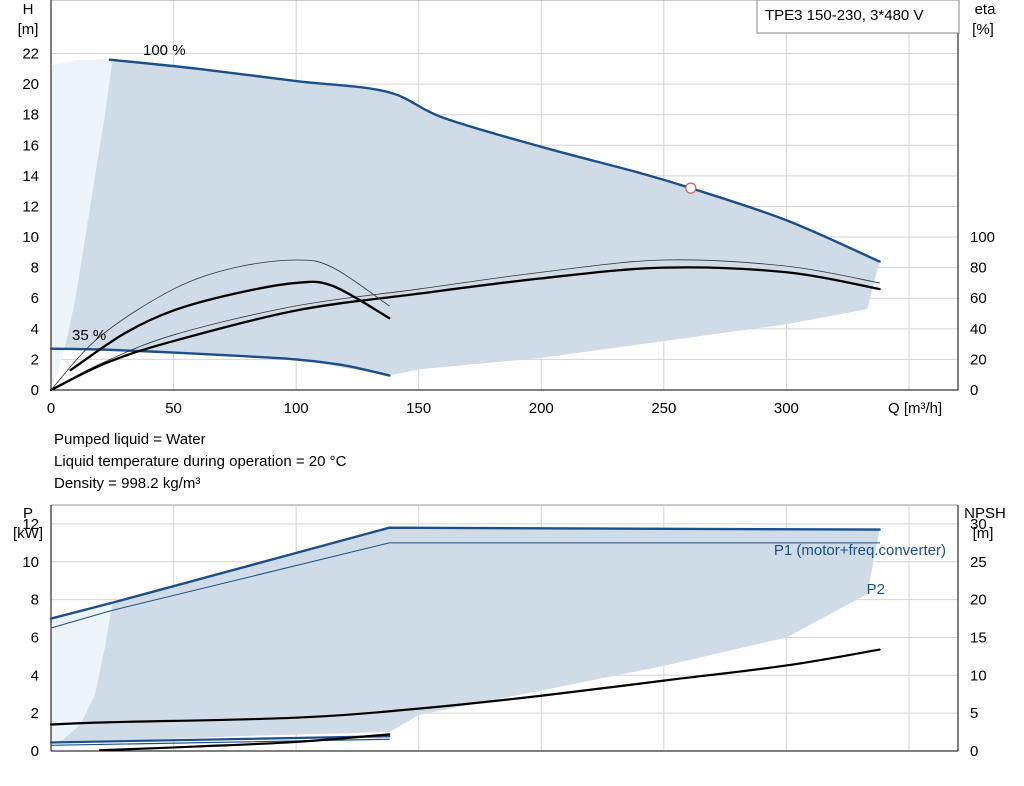 This screenshot has width=1024, height=786. I want to click on y-right-tick-label: 15, so click(978, 637).